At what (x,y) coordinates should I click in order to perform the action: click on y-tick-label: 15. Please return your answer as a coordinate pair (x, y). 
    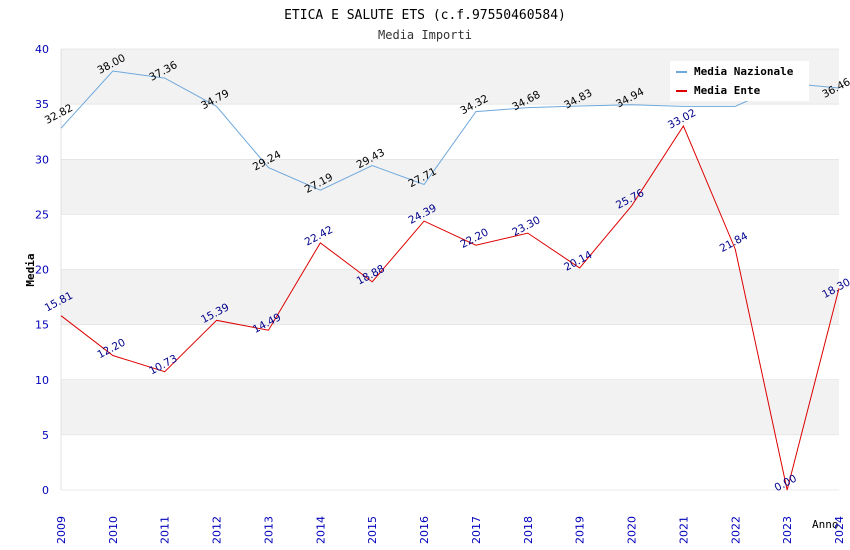
    Looking at the image, I should click on (42, 325).